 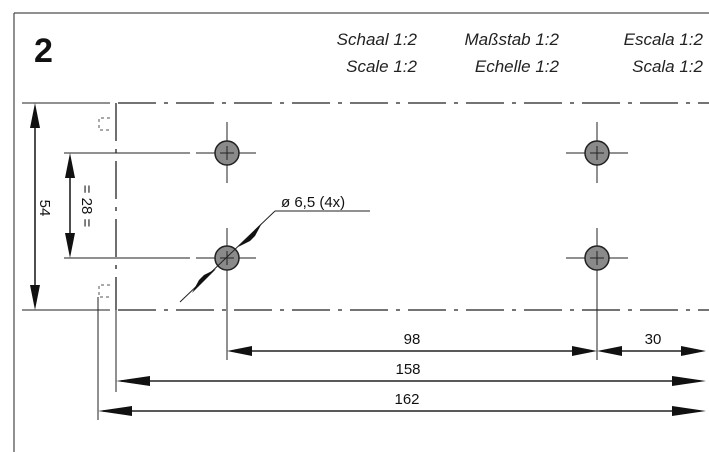 I want to click on scale-label-en: Scale 1:2, so click(x=381, y=66).